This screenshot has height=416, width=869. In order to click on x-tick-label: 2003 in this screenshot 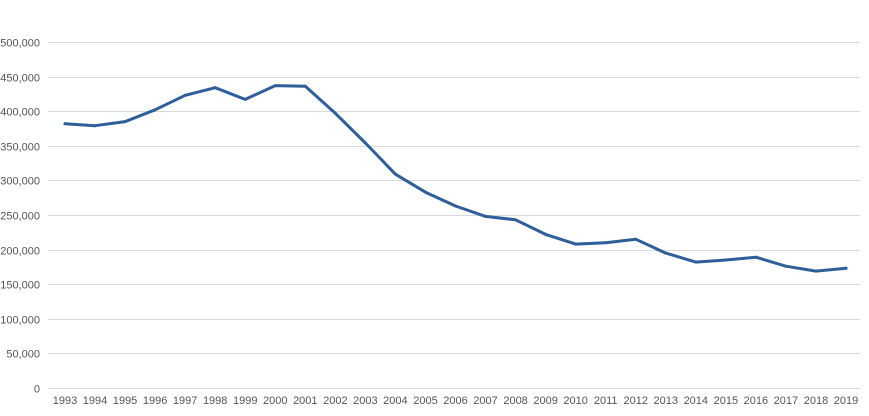, I will do `click(365, 401)`.